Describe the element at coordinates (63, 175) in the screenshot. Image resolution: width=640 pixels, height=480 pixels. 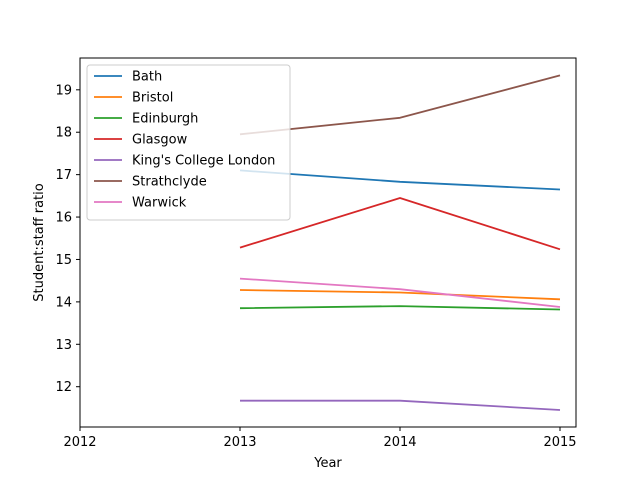
I see `y-tick-label: 17` at that location.